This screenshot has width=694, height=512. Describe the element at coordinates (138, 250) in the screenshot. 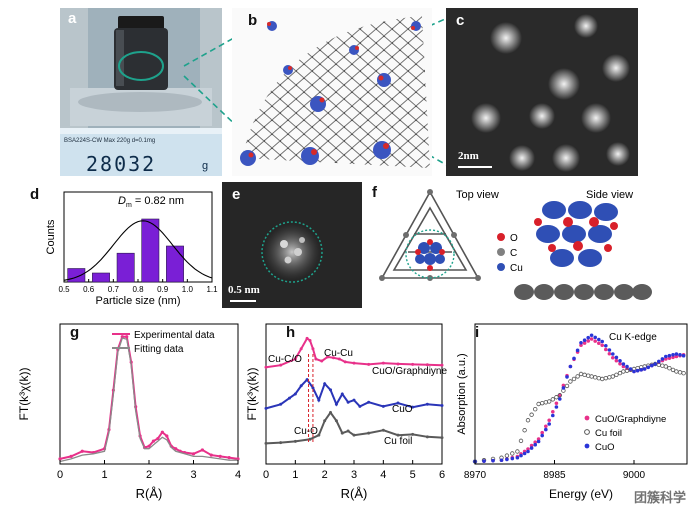

I see `gaussian-fit-line` at that location.